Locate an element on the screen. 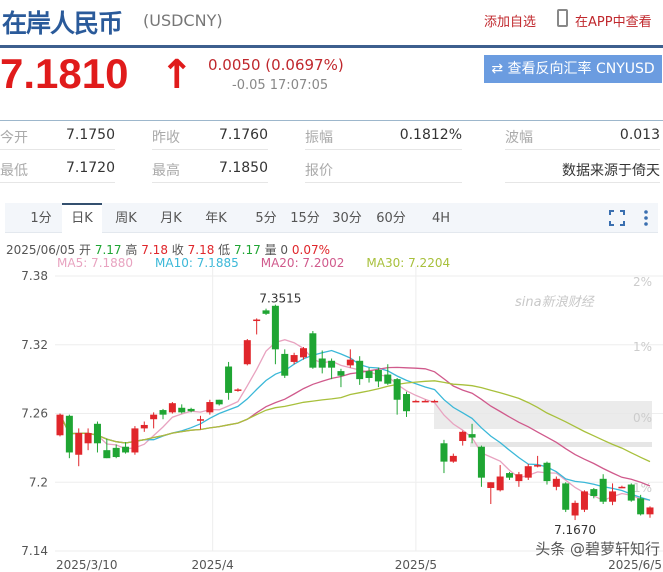 The image size is (663, 572). tab-6: 15分 is located at coordinates (305, 218).